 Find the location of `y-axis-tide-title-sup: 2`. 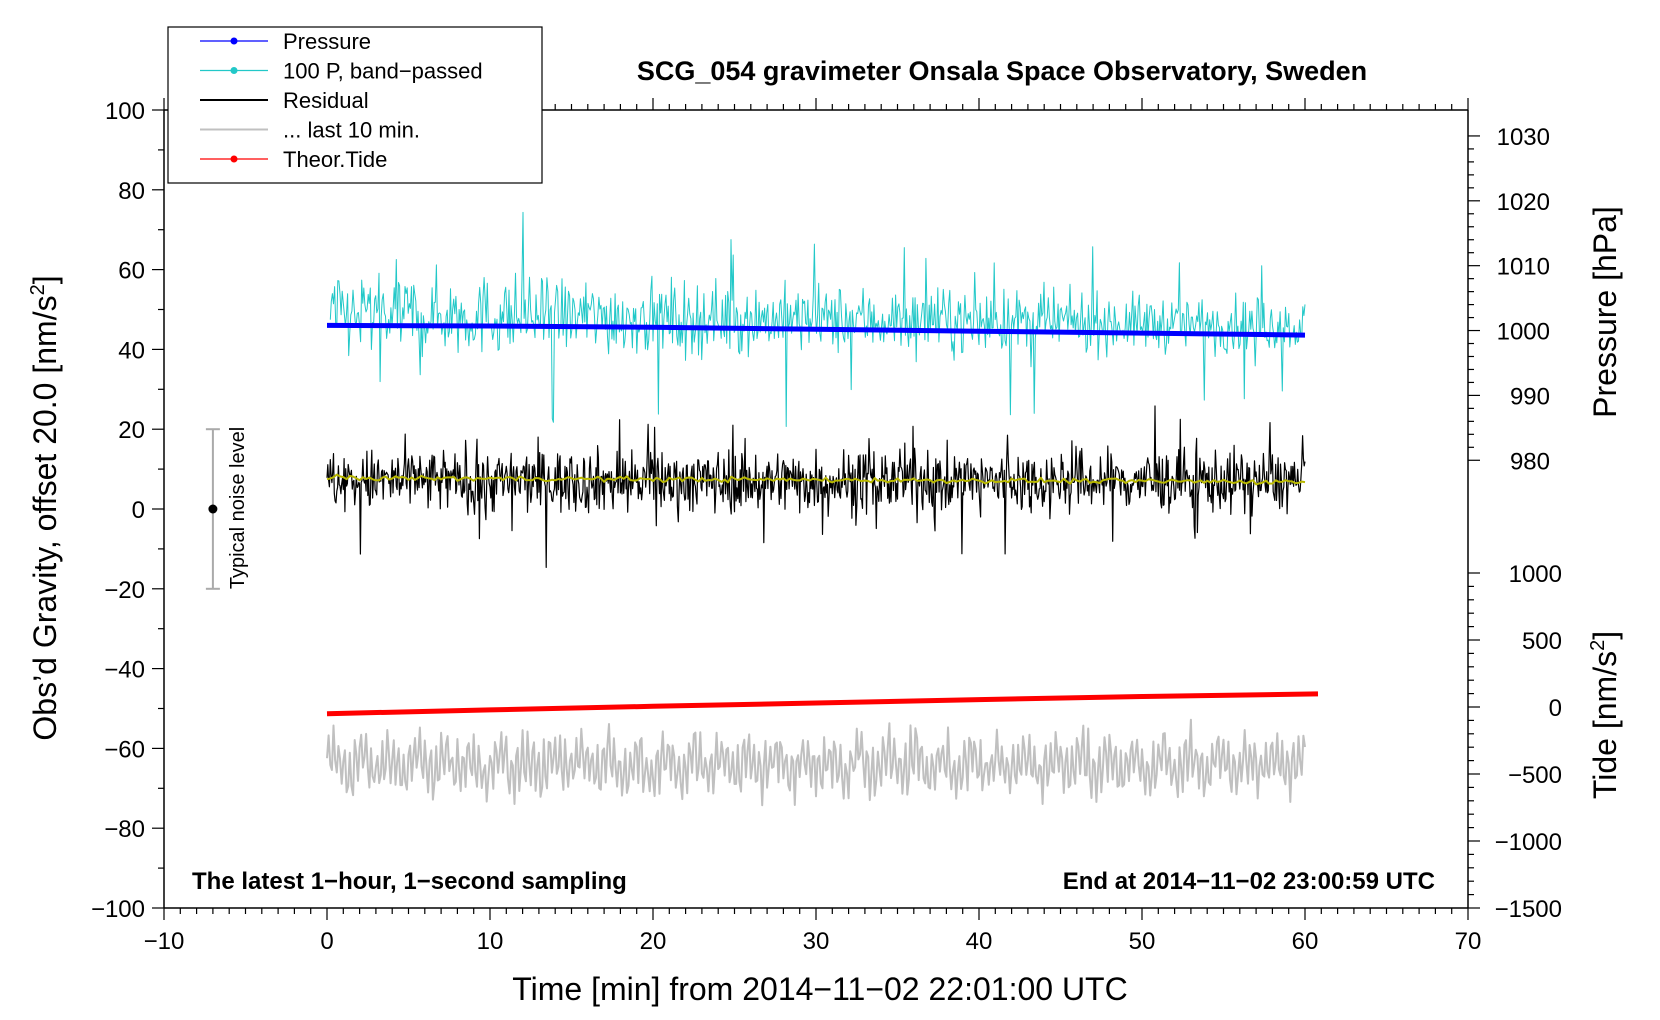

y-axis-tide-title-sup: 2 is located at coordinates (1598, 645).